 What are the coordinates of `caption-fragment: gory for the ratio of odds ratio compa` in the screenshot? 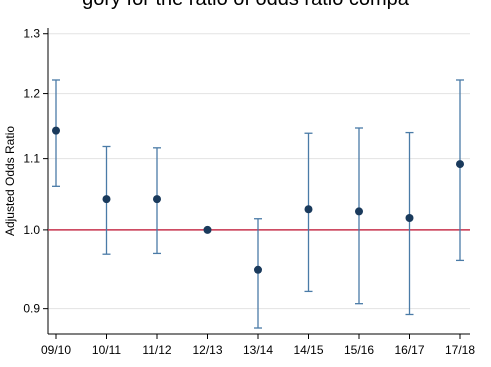 It's located at (245, 6).